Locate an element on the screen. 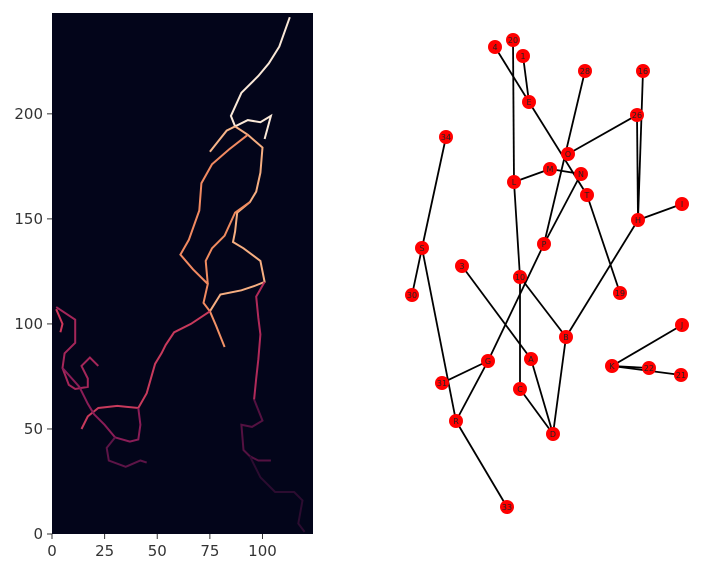 This screenshot has height=574, width=712. node-22: 22 is located at coordinates (649, 368).